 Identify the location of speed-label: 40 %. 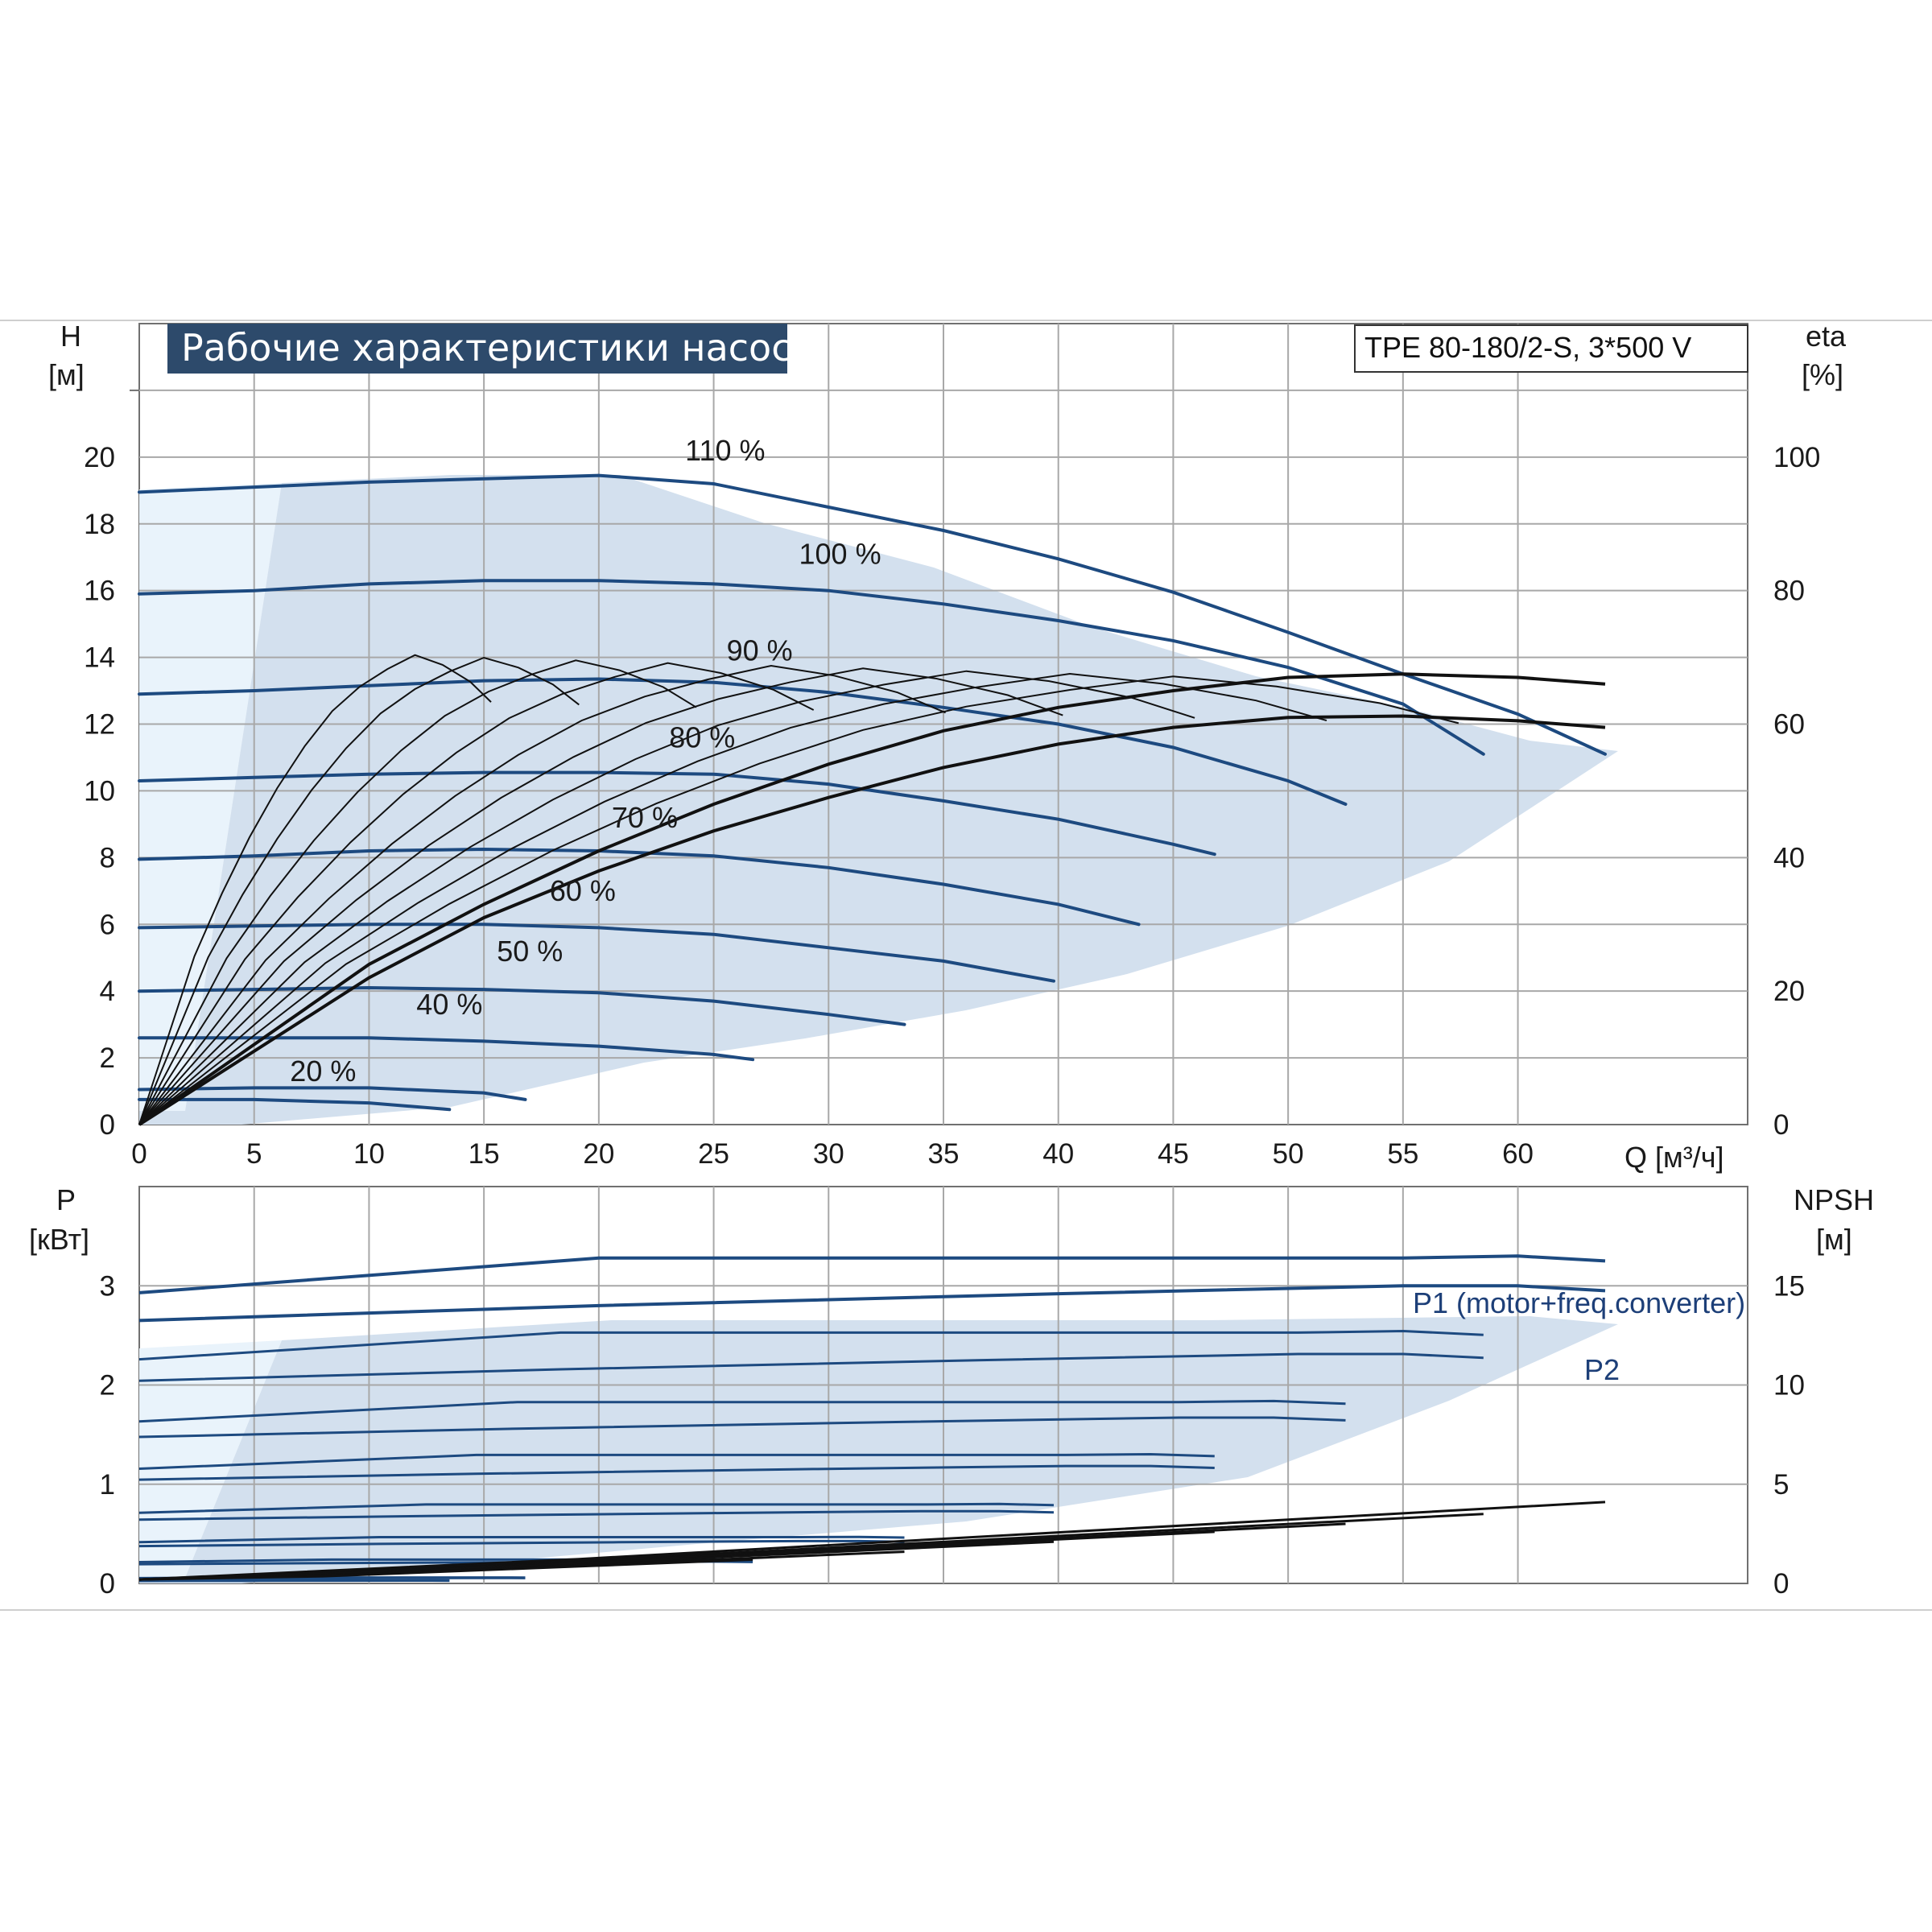
(449, 1005).